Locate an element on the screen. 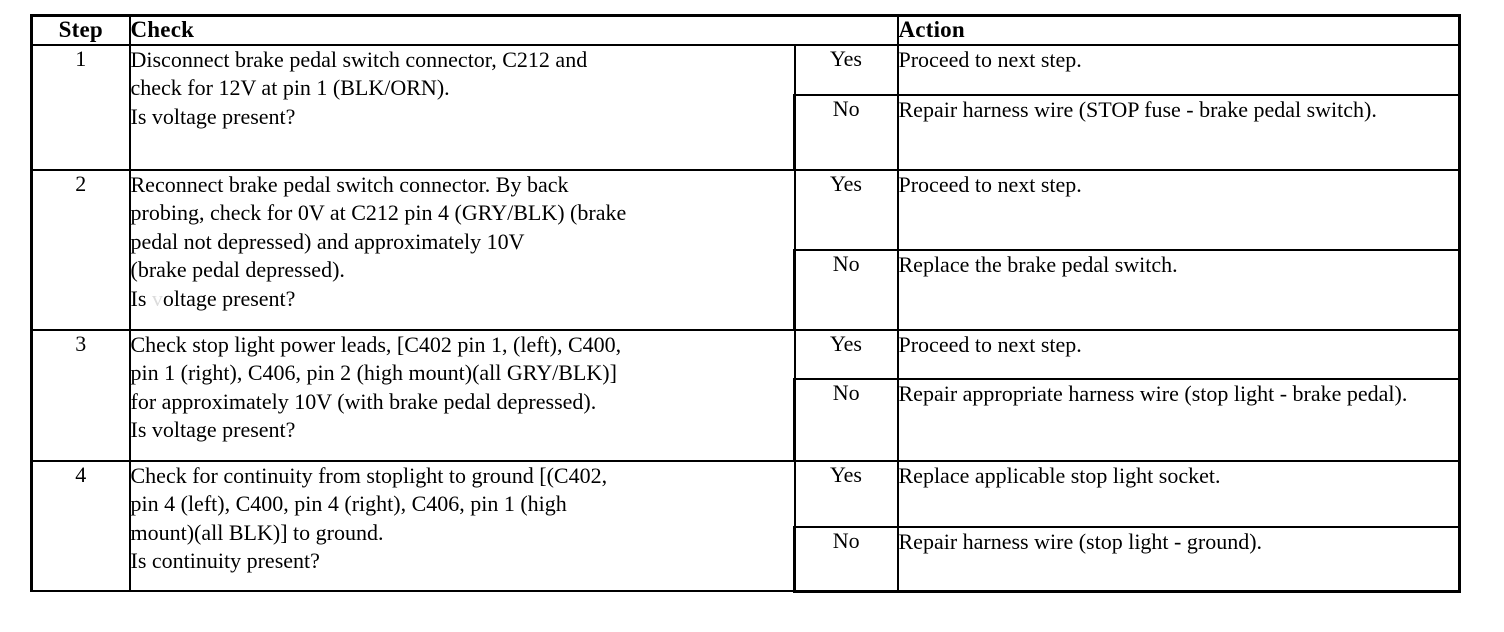 This screenshot has height=632, width=1504. check-line: Is continuity present? is located at coordinates (225, 561).